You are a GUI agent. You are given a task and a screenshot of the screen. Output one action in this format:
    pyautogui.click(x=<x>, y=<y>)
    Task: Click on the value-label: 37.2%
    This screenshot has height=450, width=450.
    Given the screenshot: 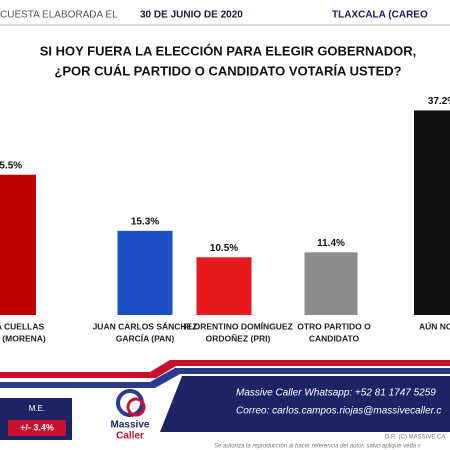 What is the action you would take?
    pyautogui.click(x=439, y=101)
    